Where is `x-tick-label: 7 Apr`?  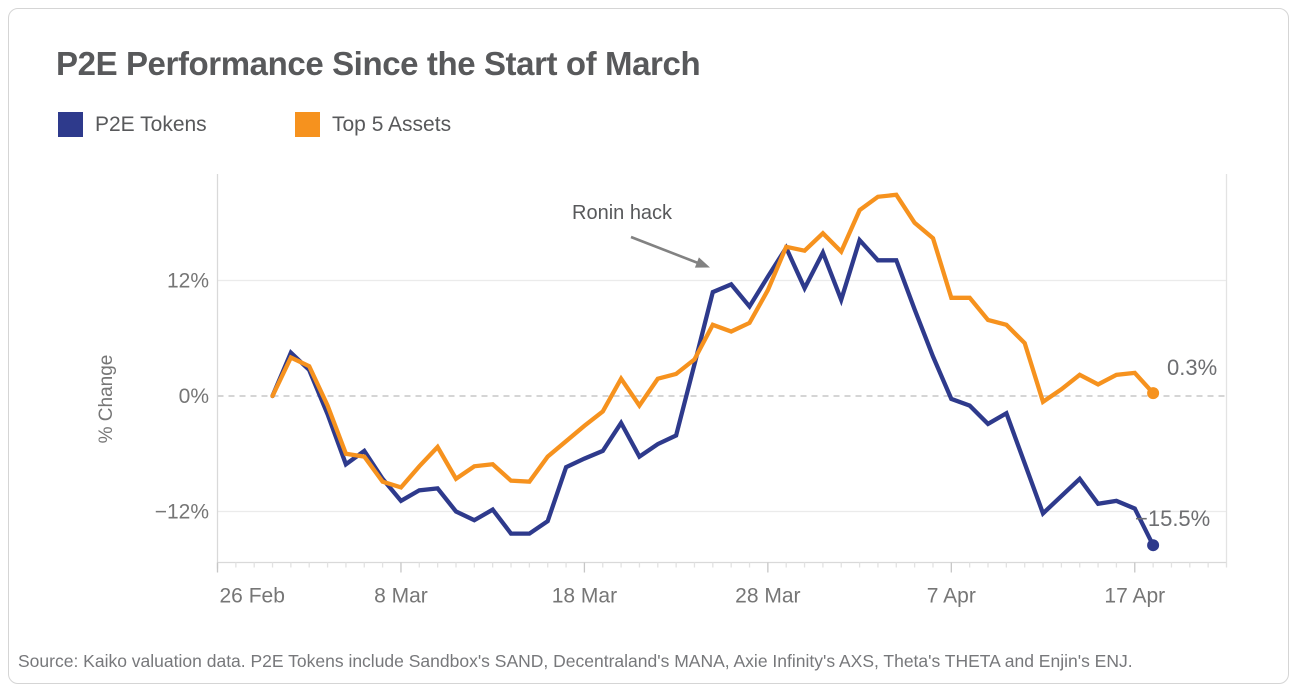 x-tick-label: 7 Apr is located at coordinates (951, 596).